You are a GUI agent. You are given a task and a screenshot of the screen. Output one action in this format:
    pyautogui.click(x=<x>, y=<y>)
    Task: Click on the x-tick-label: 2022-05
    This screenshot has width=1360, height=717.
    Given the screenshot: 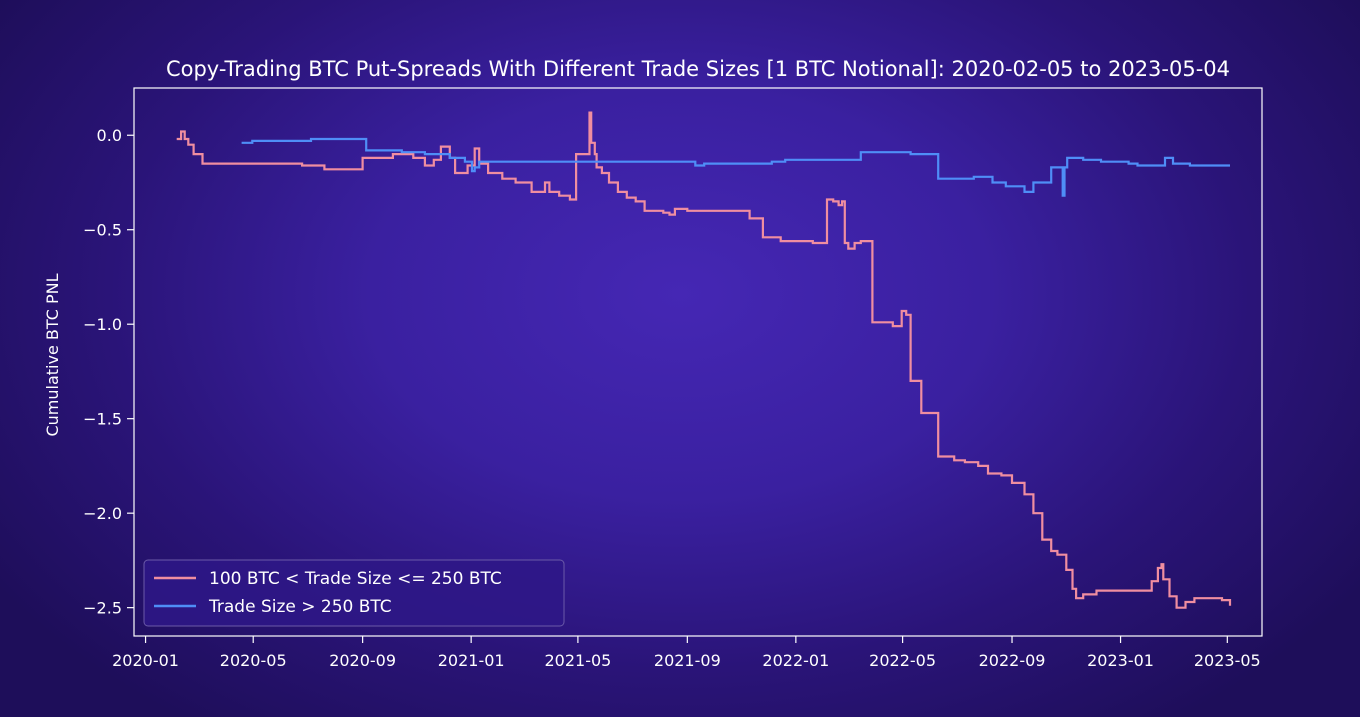 What is the action you would take?
    pyautogui.click(x=902, y=660)
    